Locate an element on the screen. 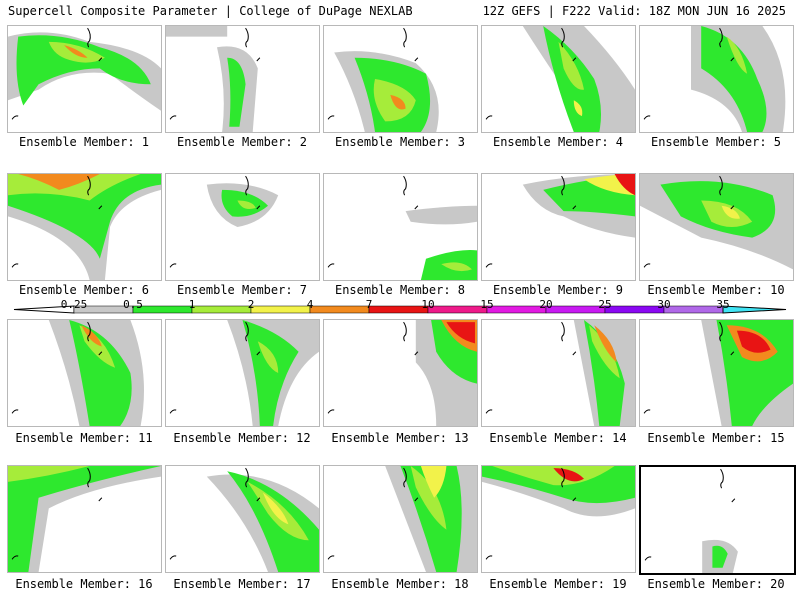 This screenshot has height=600, width=800. colorbar-tick-label: 4 is located at coordinates (310, 304).